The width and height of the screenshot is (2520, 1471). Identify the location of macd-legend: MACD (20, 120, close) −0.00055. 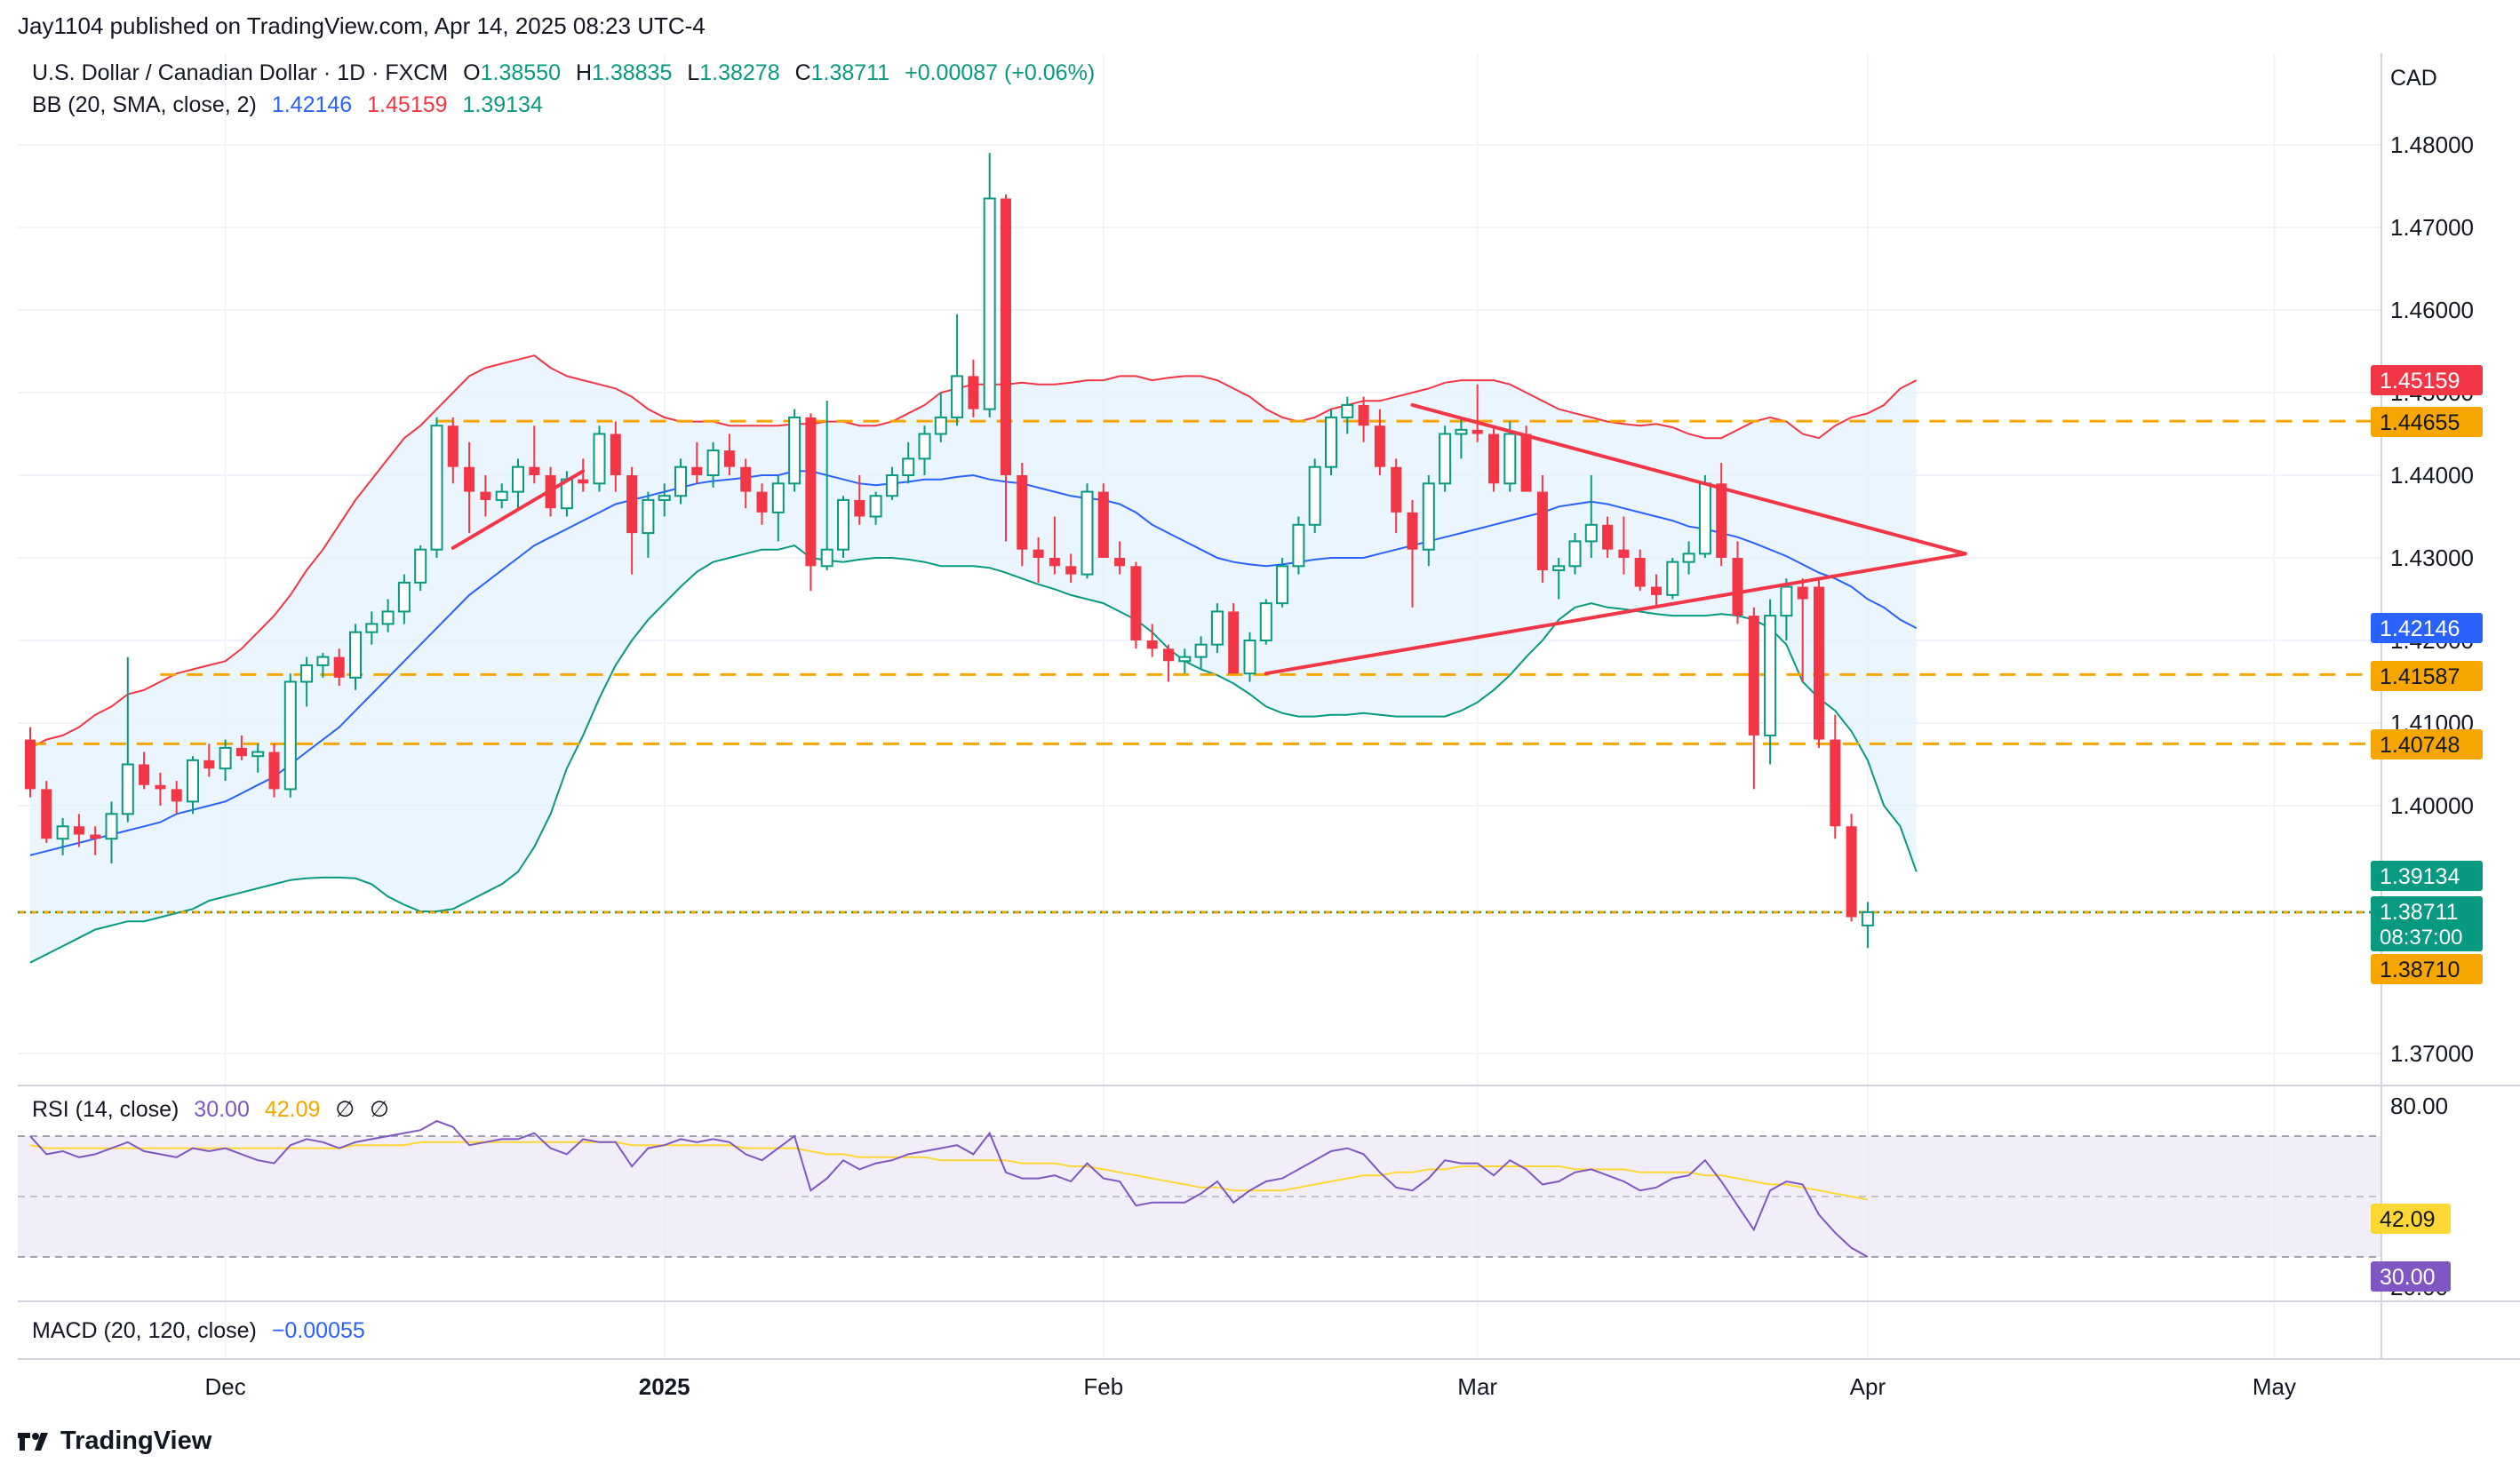
(203, 1331).